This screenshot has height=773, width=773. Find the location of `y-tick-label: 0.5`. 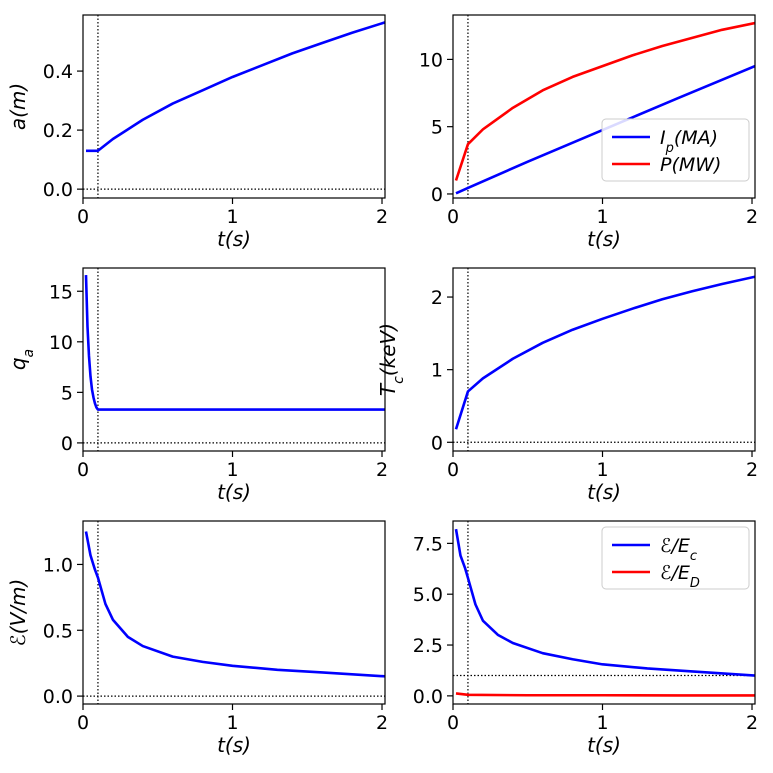

y-tick-label: 0.5 is located at coordinates (58, 631).